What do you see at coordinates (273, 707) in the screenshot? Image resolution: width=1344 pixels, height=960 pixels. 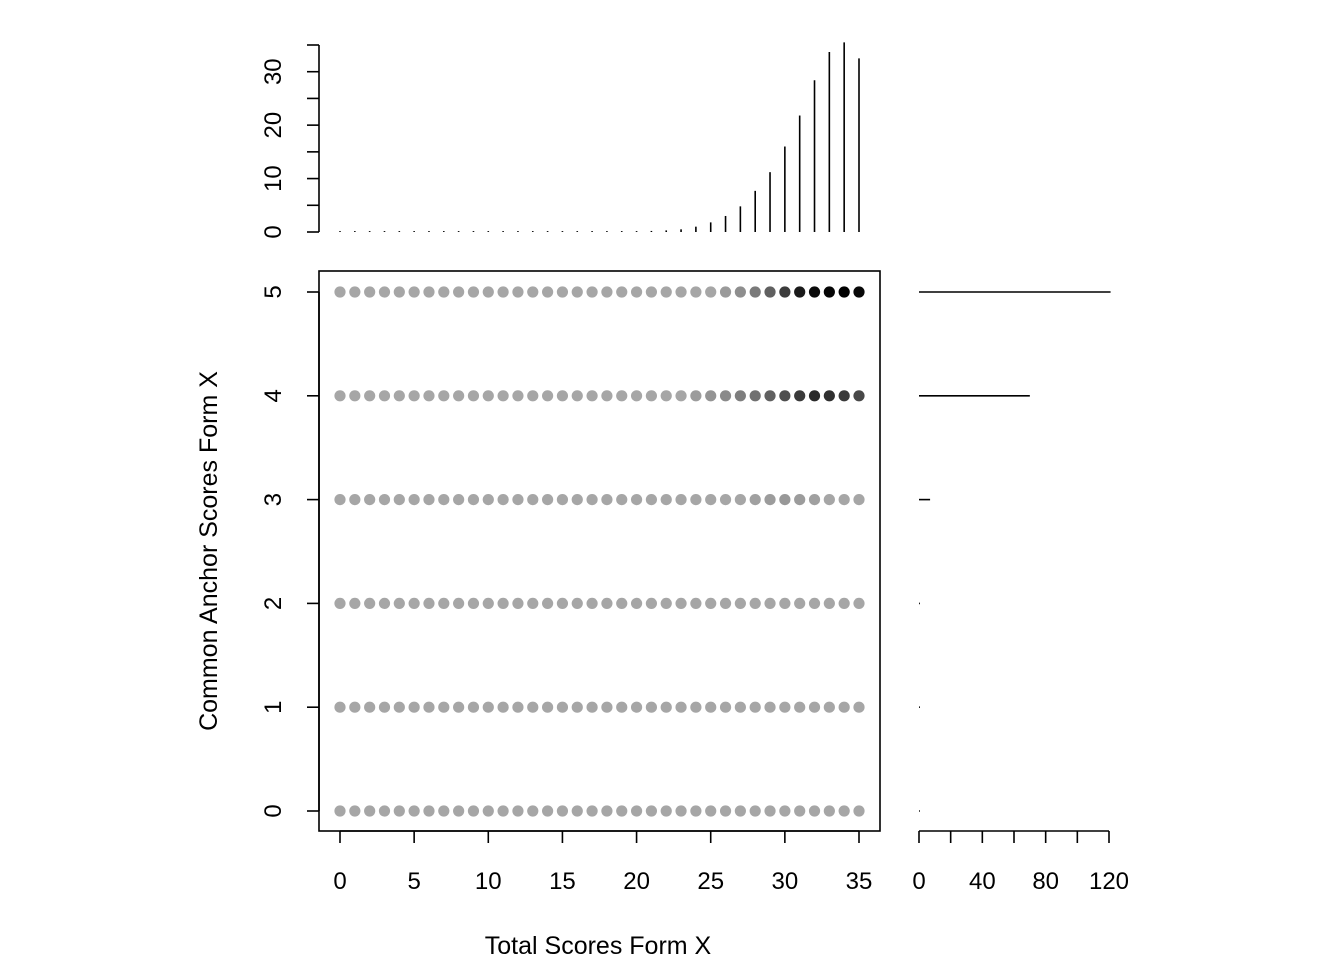 I see `y-tick-label: 1` at bounding box center [273, 707].